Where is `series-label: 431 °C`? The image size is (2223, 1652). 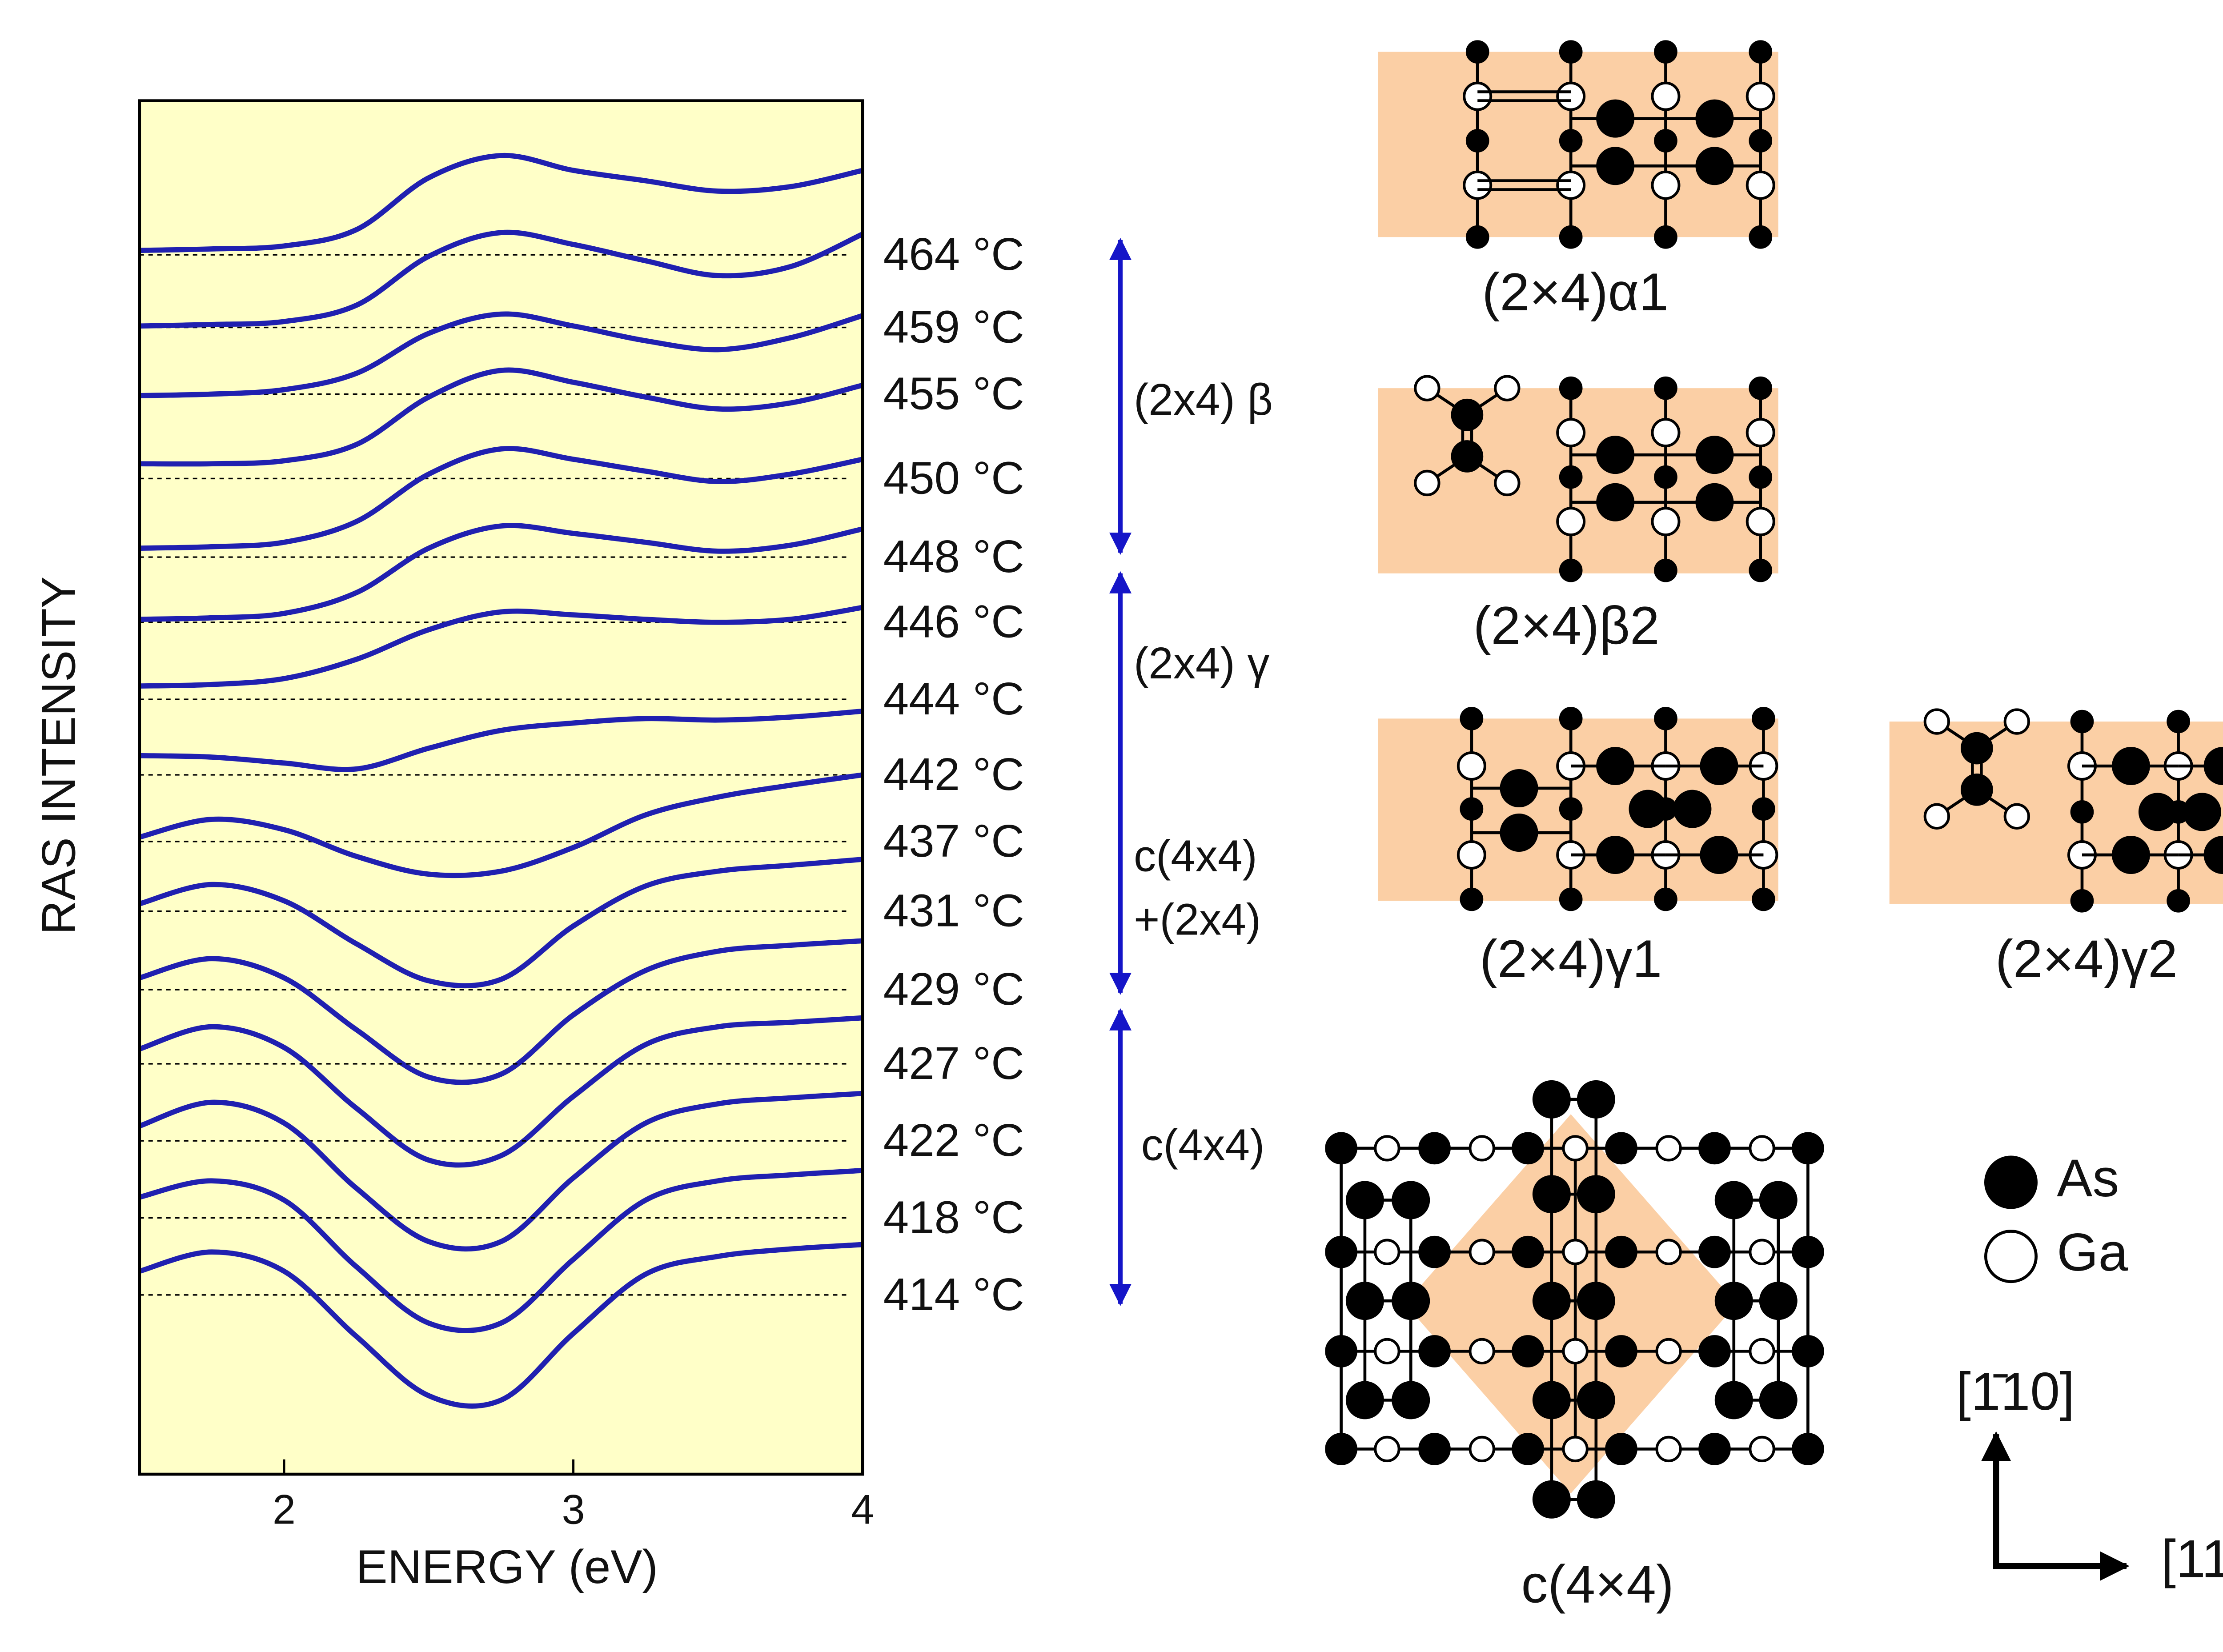 series-label: 431 °C is located at coordinates (953, 911).